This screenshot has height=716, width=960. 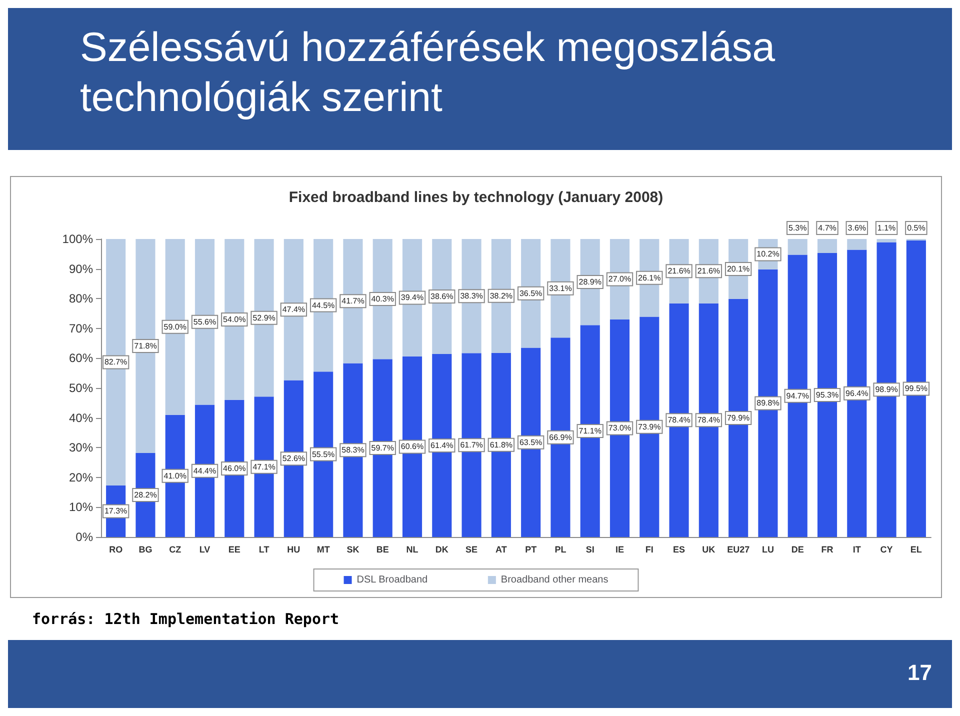 I want to click on y-tick-label: 90%, so click(x=81, y=269).